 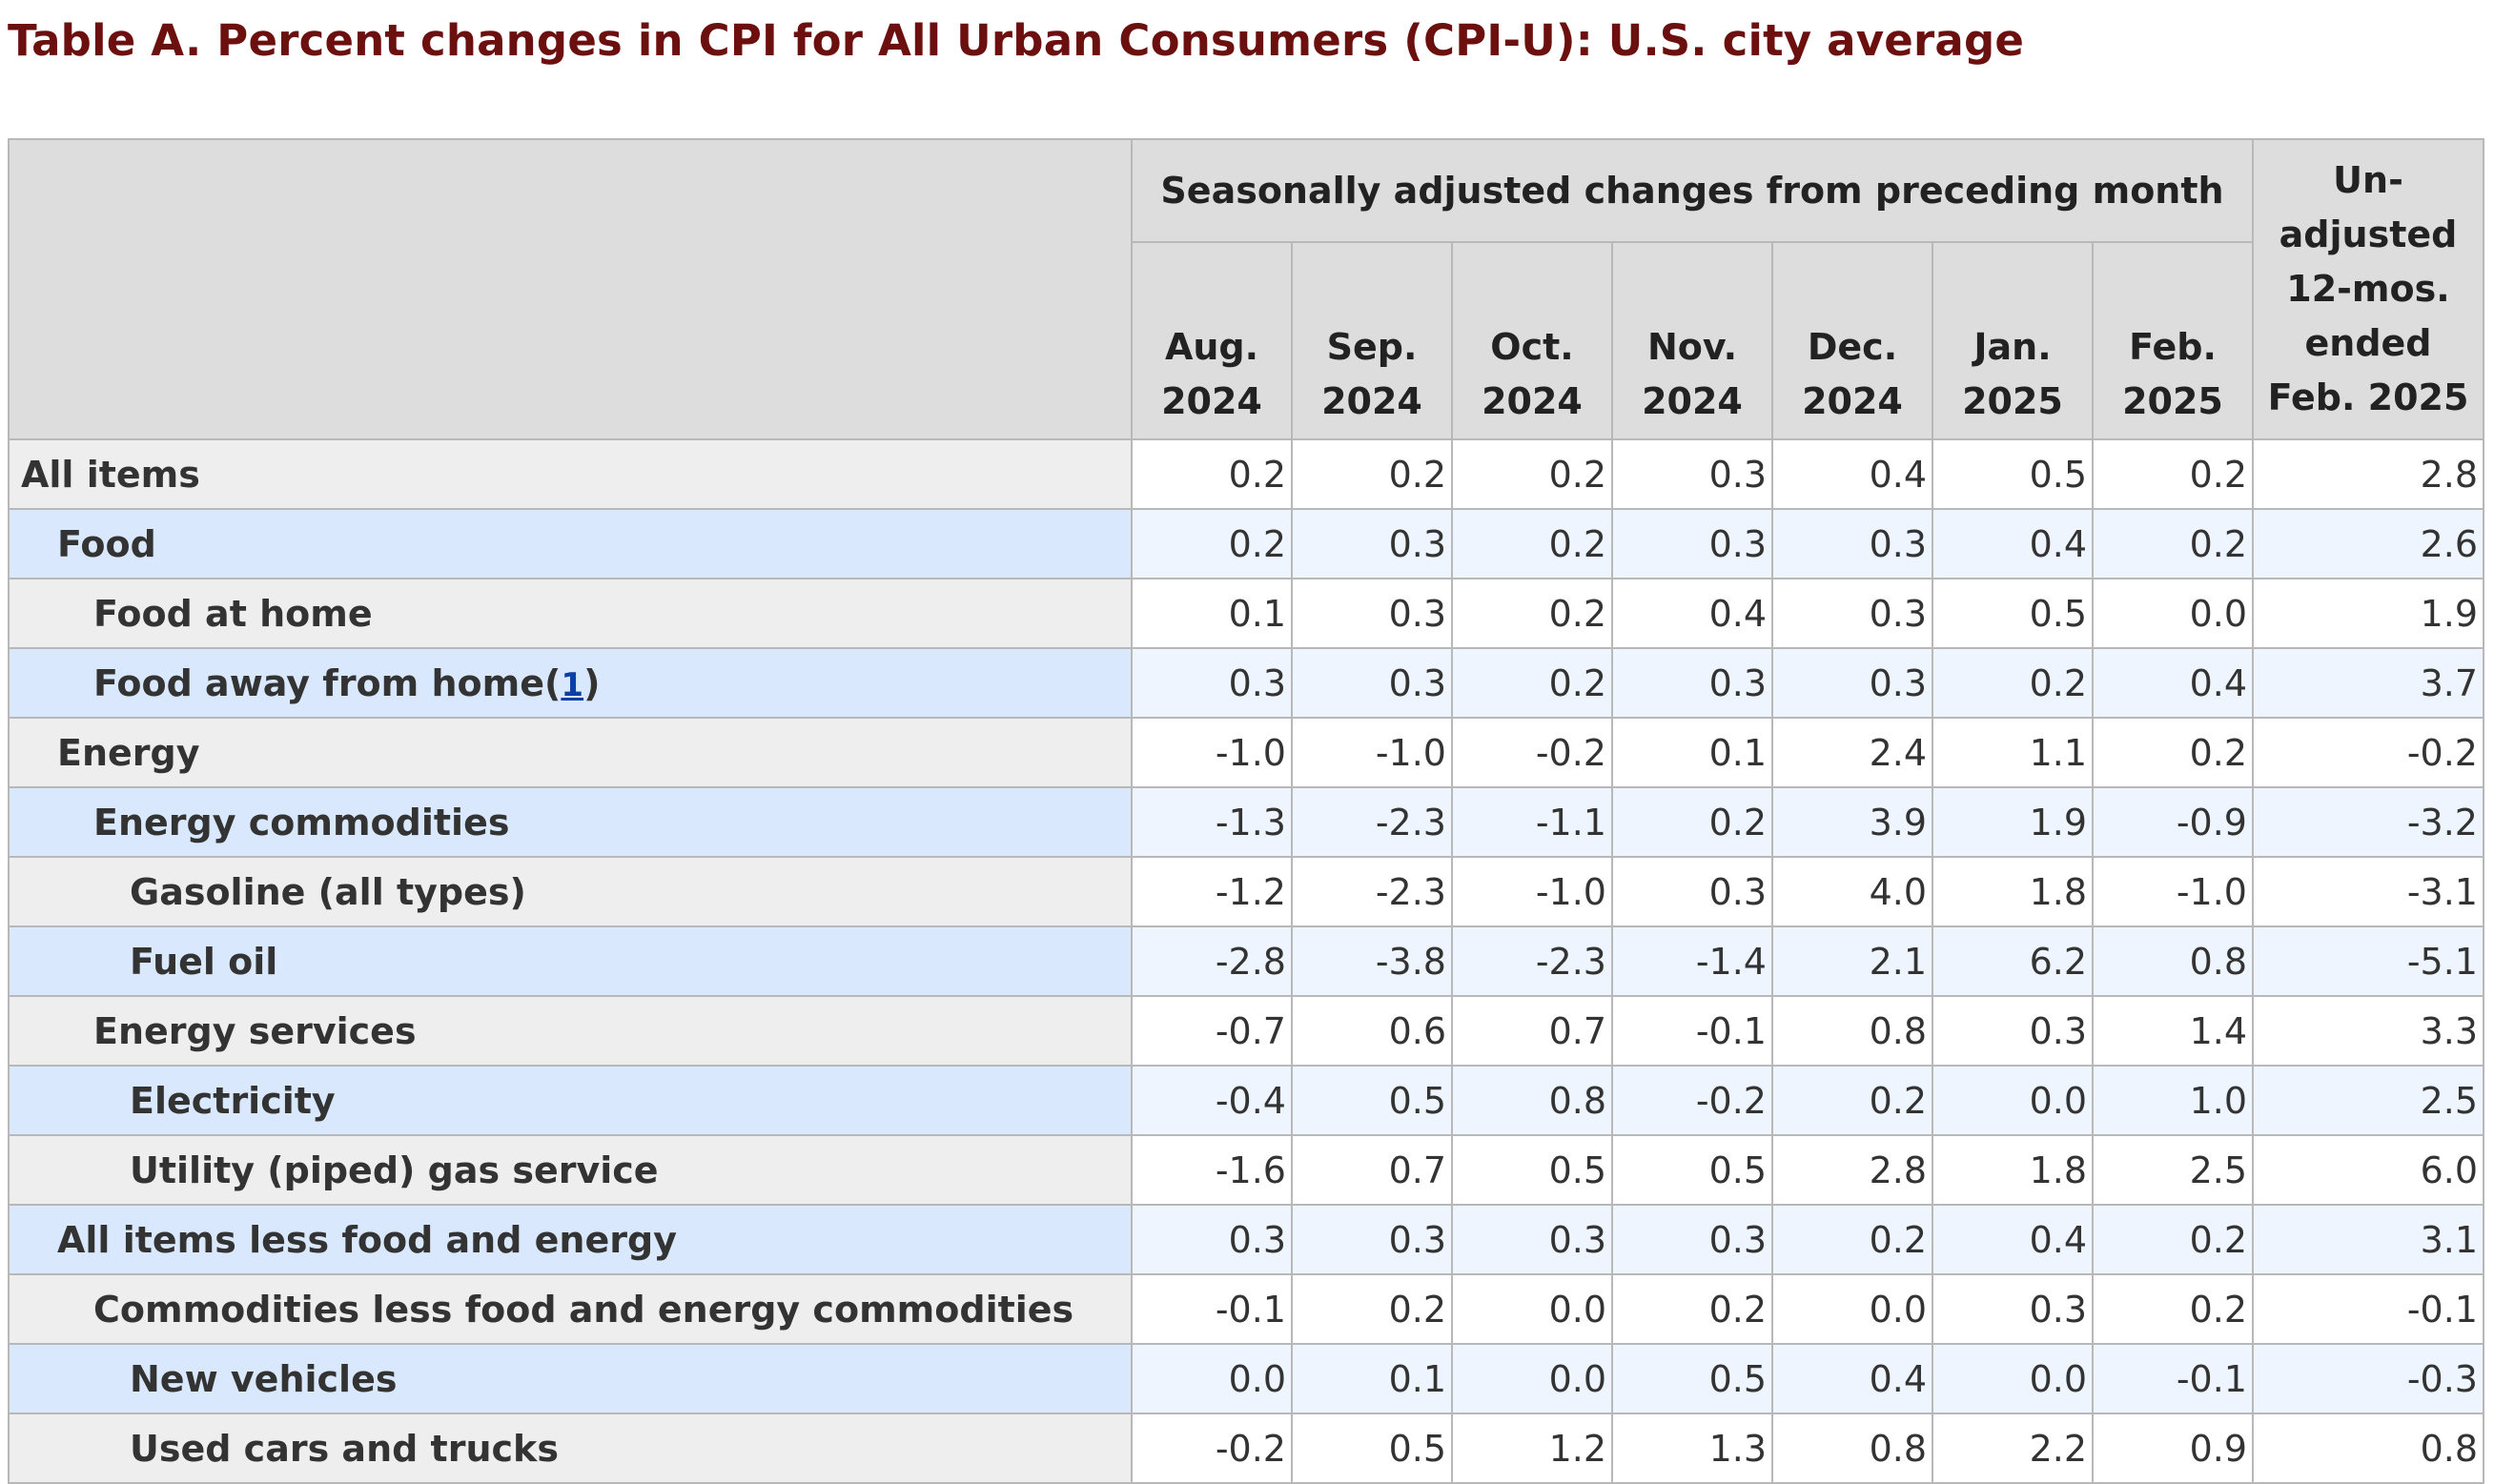 I want to click on row-label-cell: Food at home, so click(x=570, y=613).